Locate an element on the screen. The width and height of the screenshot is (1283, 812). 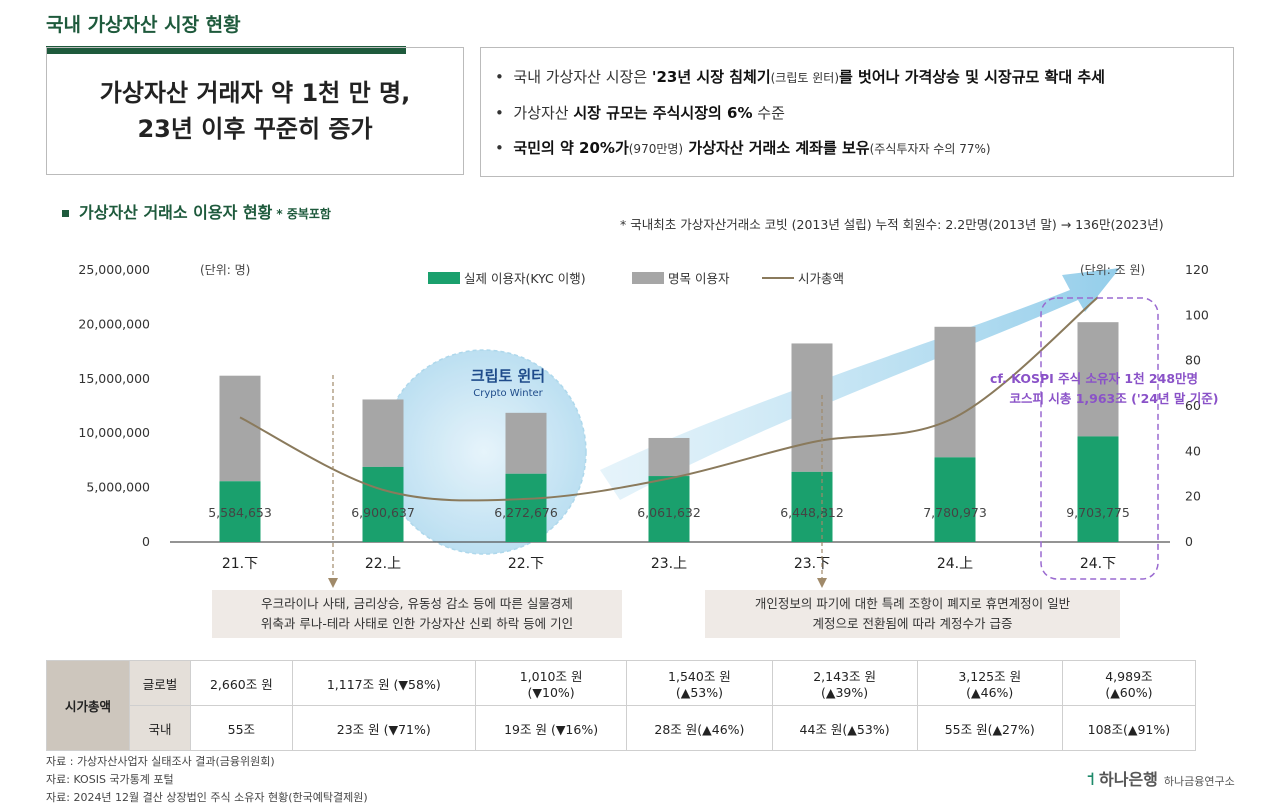
kospi-note-line-2: 코스피 시총 1,963조 ('24년 말 기준) is located at coordinates (1114, 398).